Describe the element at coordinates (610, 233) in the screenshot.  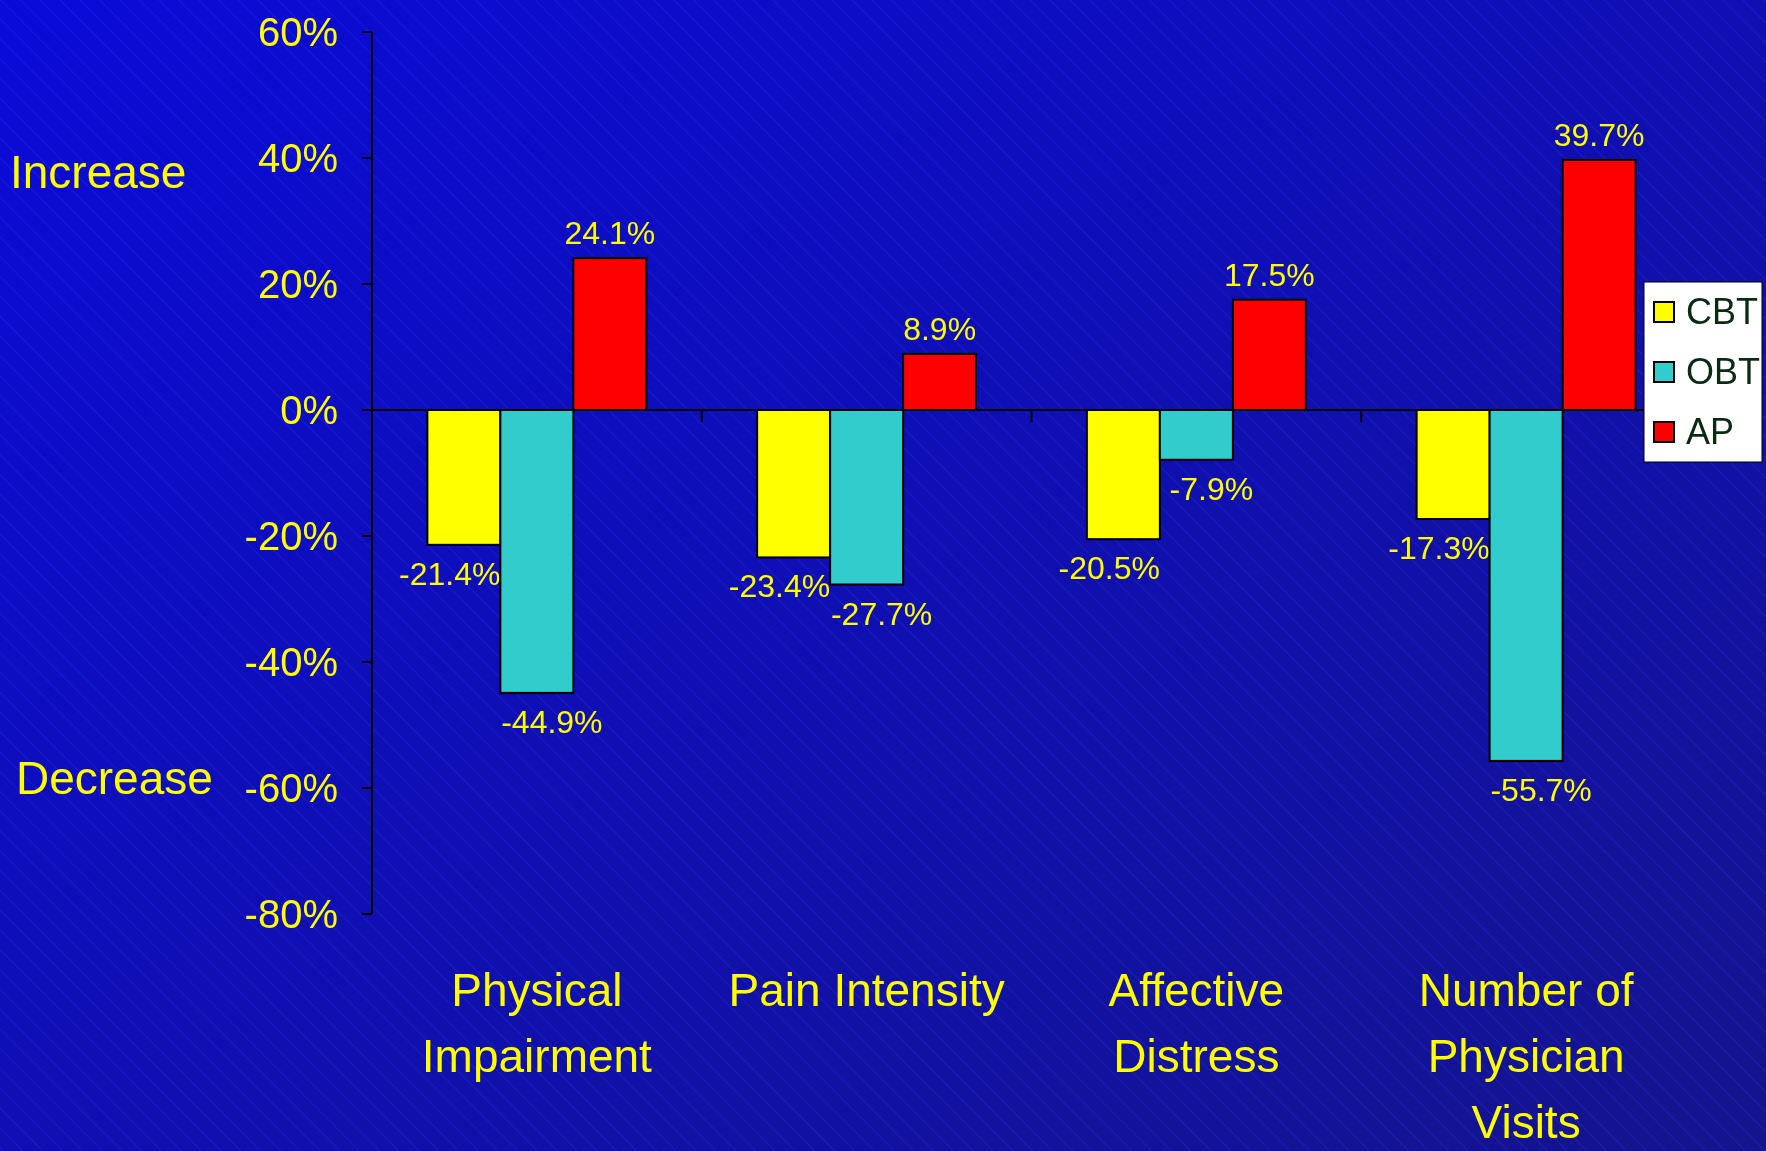
I see `data-label: 24.1%` at that location.